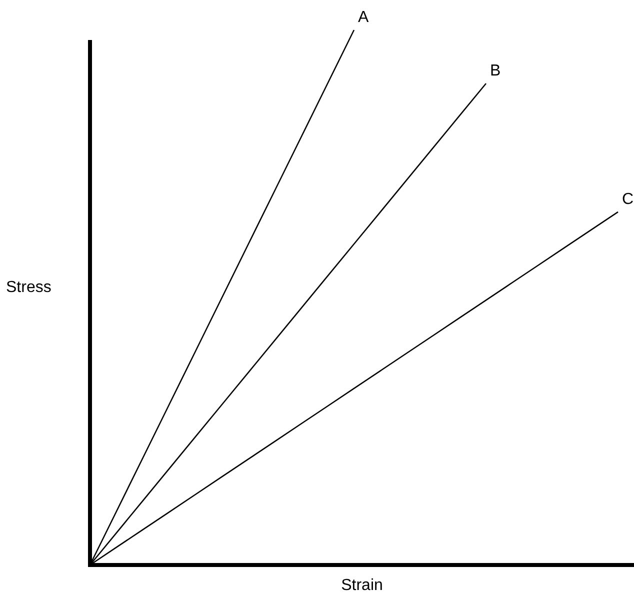 This screenshot has height=597, width=634. What do you see at coordinates (362, 585) in the screenshot?
I see `x-axis-title: Strain` at bounding box center [362, 585].